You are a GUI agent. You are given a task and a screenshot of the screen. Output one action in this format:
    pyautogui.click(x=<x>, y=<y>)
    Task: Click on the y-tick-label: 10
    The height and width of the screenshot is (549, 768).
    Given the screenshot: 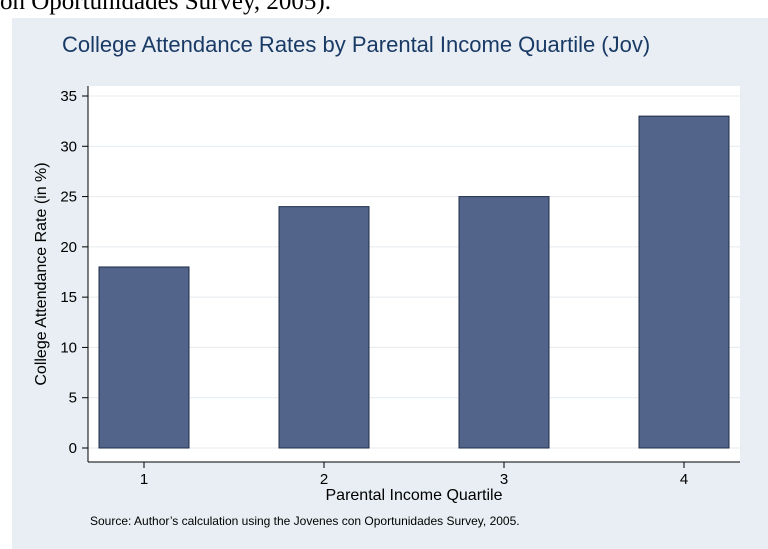 What is the action you would take?
    pyautogui.click(x=68, y=347)
    